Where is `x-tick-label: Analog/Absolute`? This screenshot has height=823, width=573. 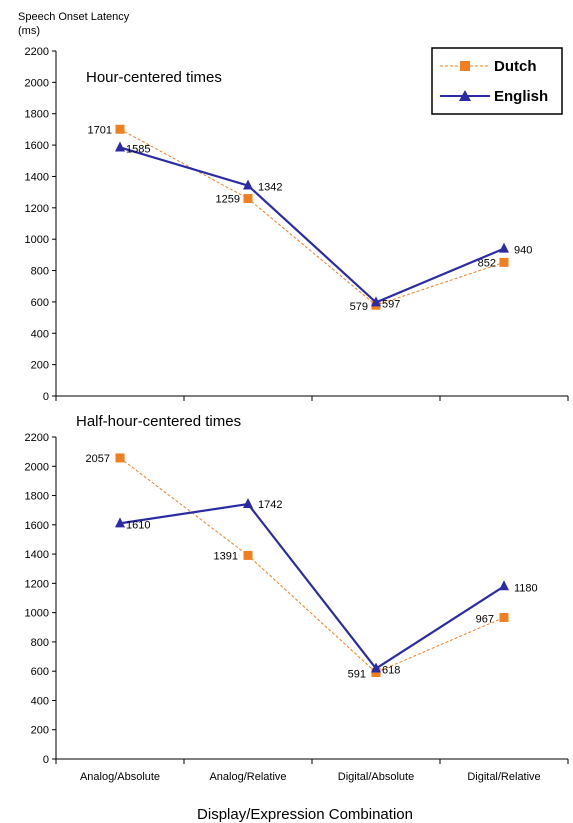
x-tick-label: Analog/Absolute is located at coordinates (120, 777).